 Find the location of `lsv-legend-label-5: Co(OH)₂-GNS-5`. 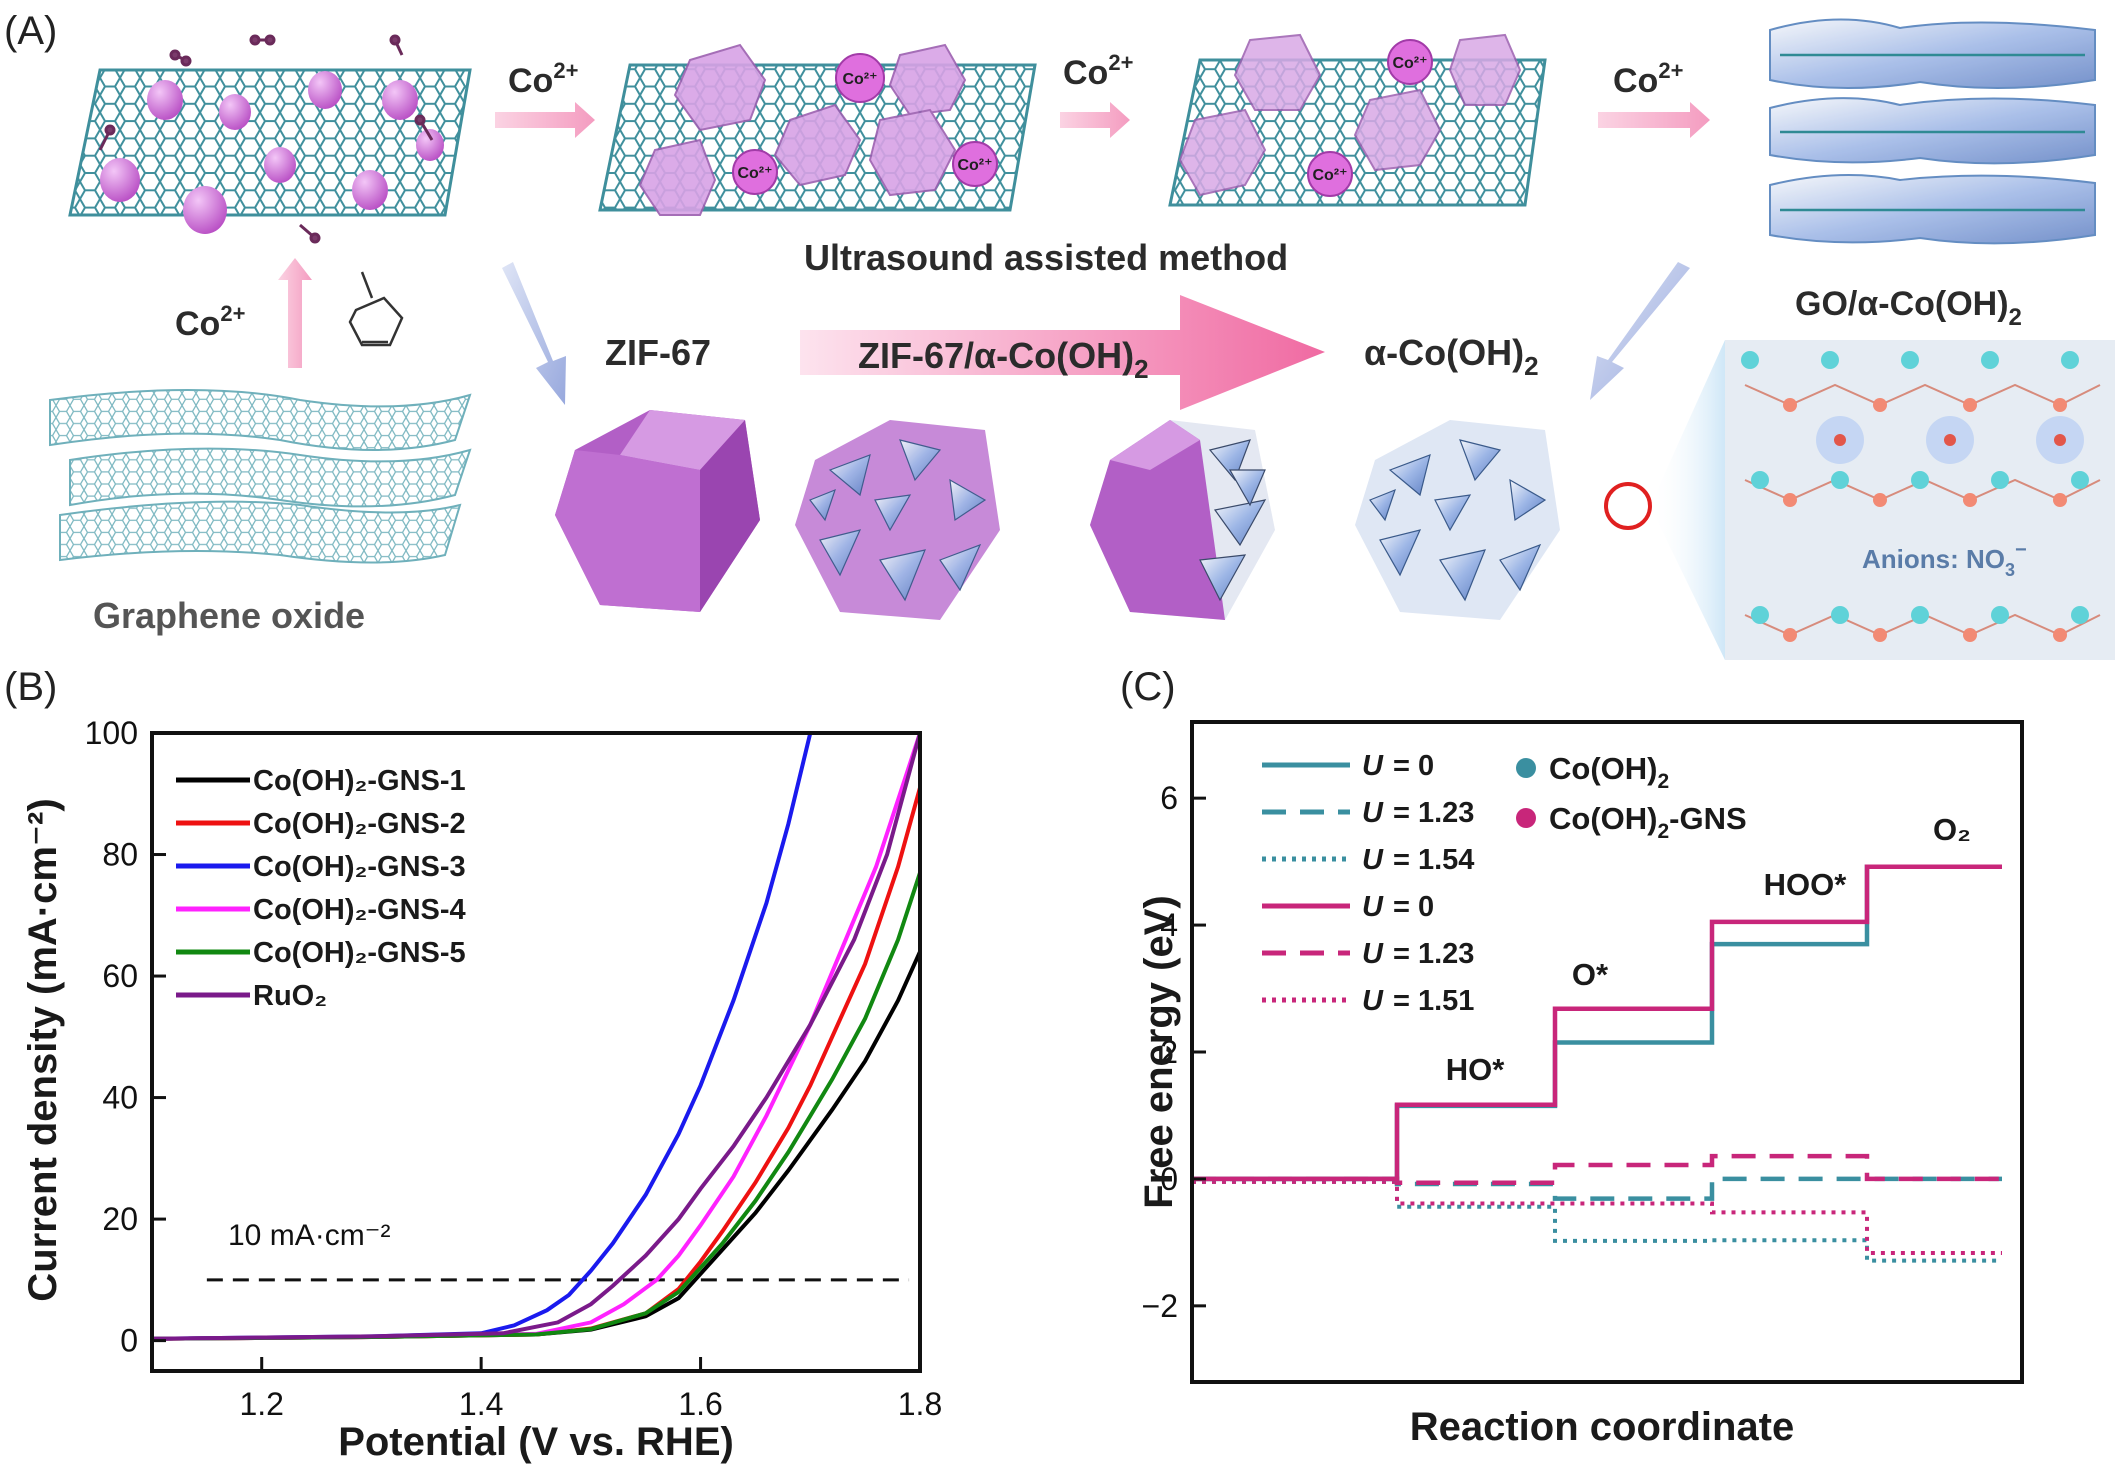

lsv-legend-label-5: Co(OH)₂-GNS-5 is located at coordinates (359, 953).